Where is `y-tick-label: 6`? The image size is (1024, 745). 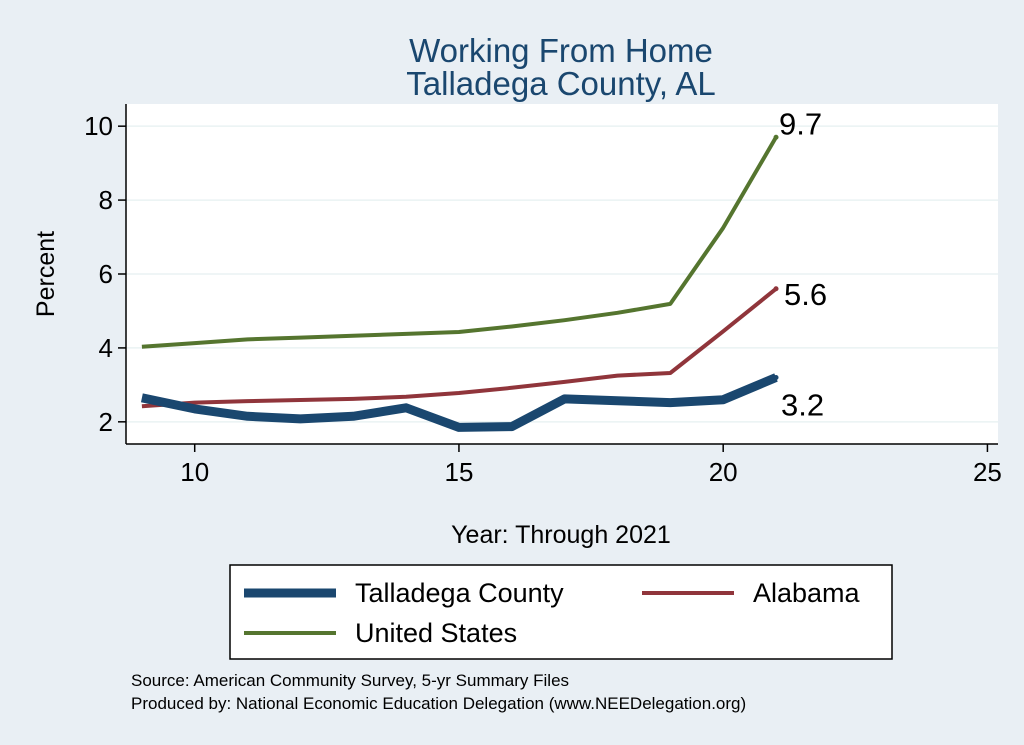
y-tick-label: 6 is located at coordinates (106, 274).